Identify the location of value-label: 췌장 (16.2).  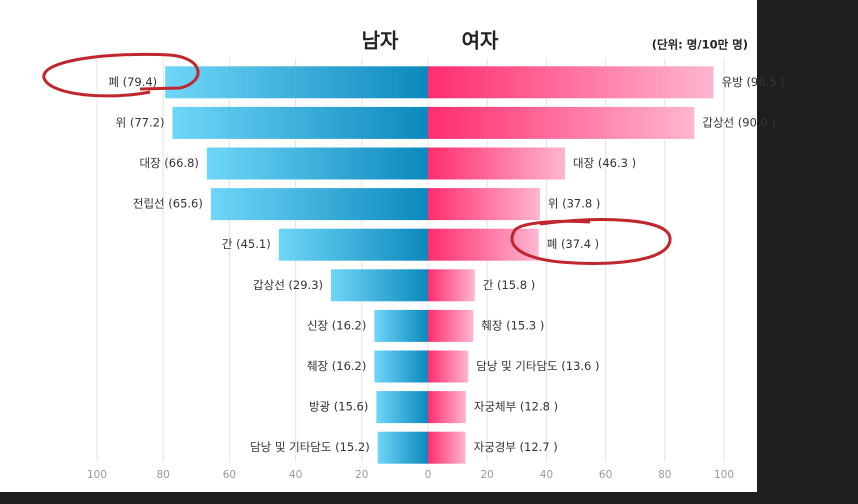
(336, 366).